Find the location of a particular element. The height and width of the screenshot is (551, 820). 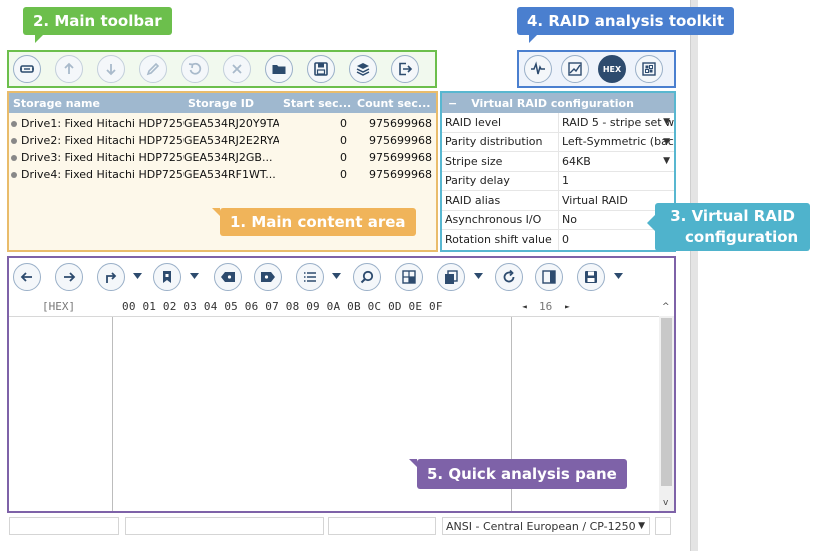

copy-button is located at coordinates (451, 277).